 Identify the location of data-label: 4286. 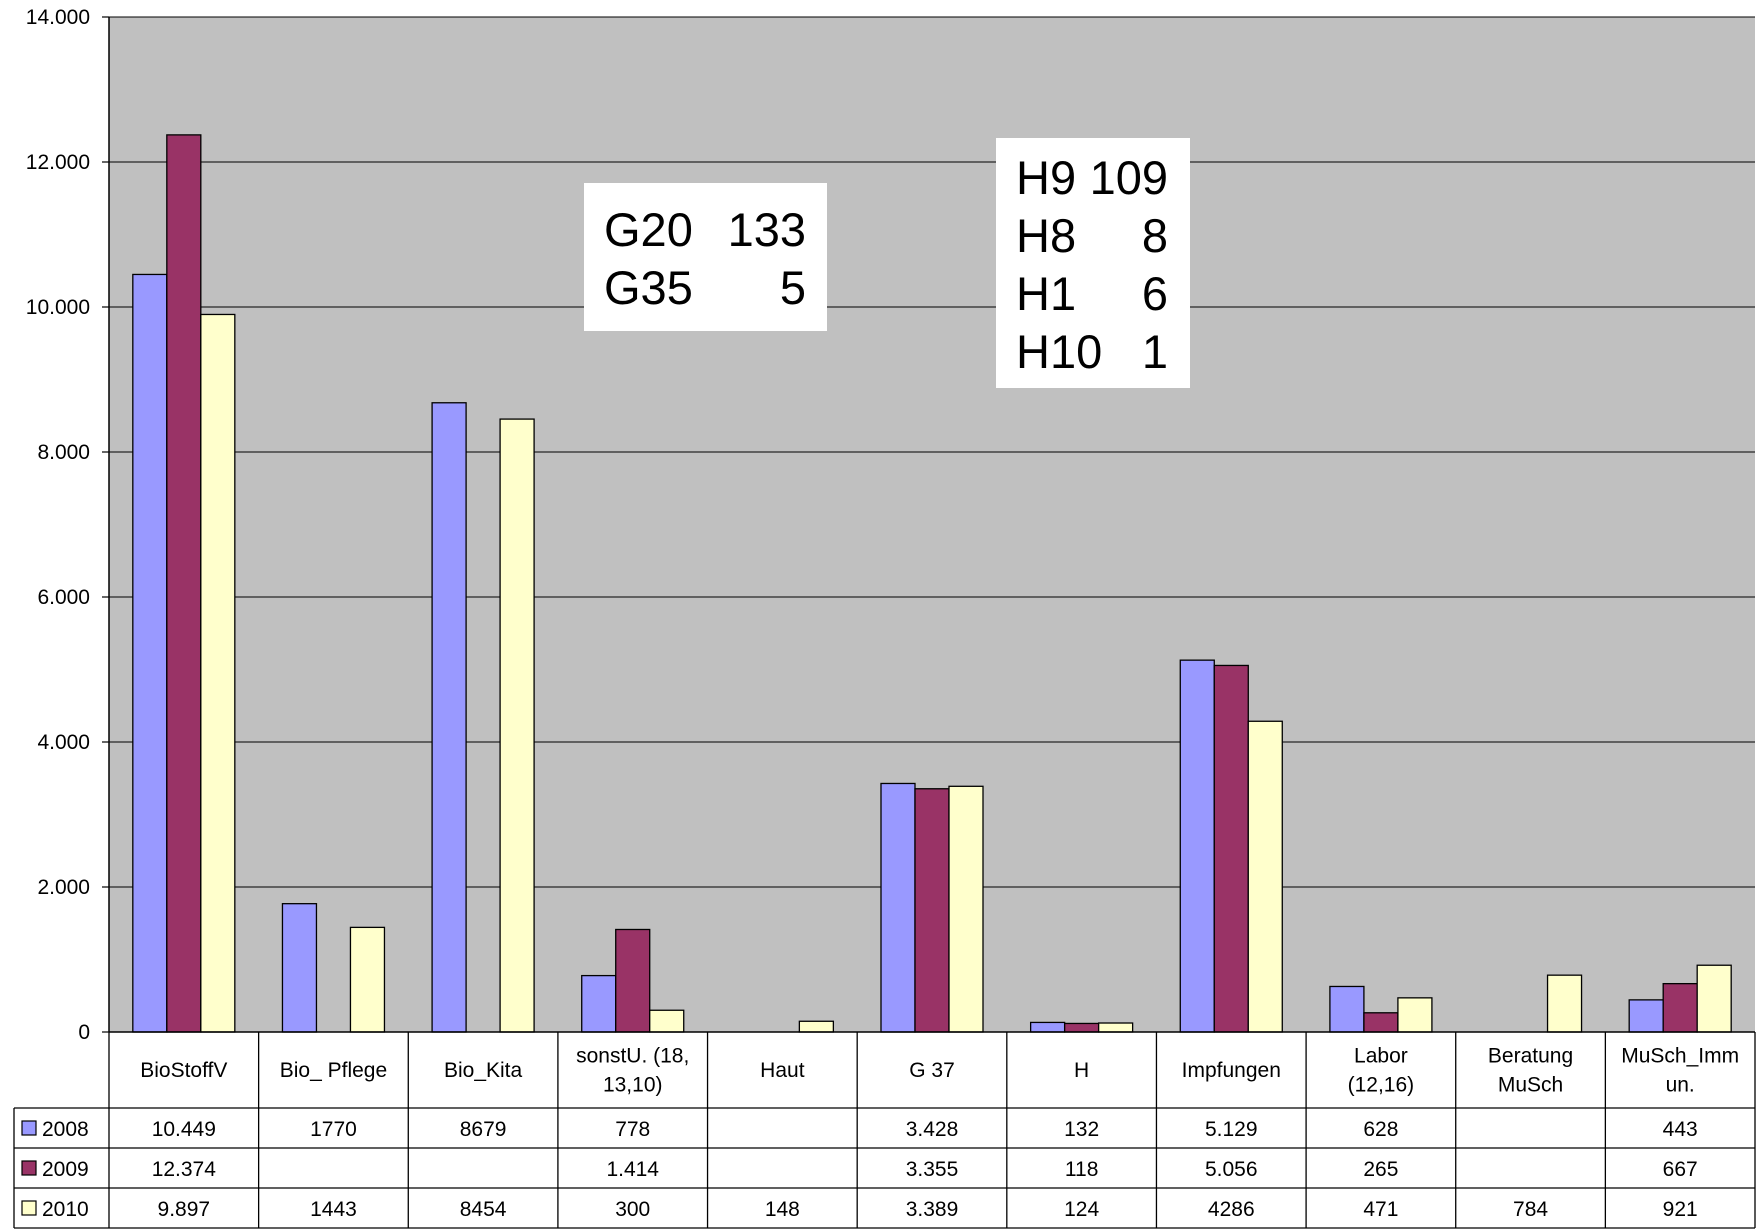
(1231, 1209).